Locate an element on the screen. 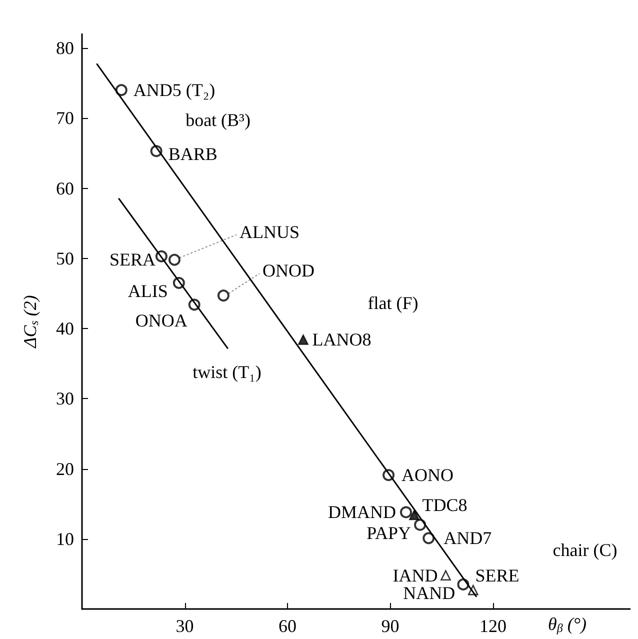  annotation: ALNUS is located at coordinates (269, 232).